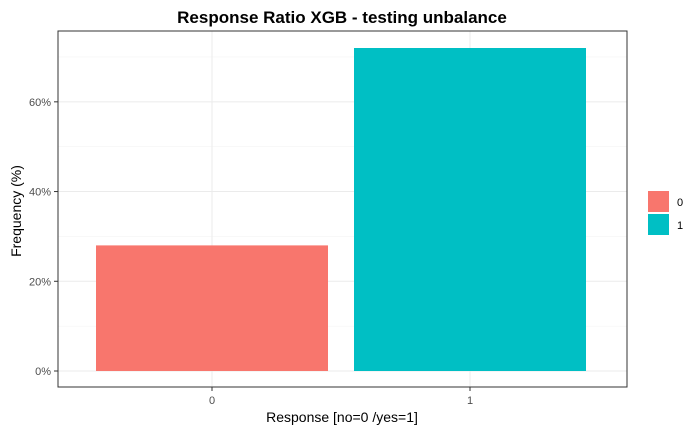  I want to click on legend-label: 0, so click(680, 203).